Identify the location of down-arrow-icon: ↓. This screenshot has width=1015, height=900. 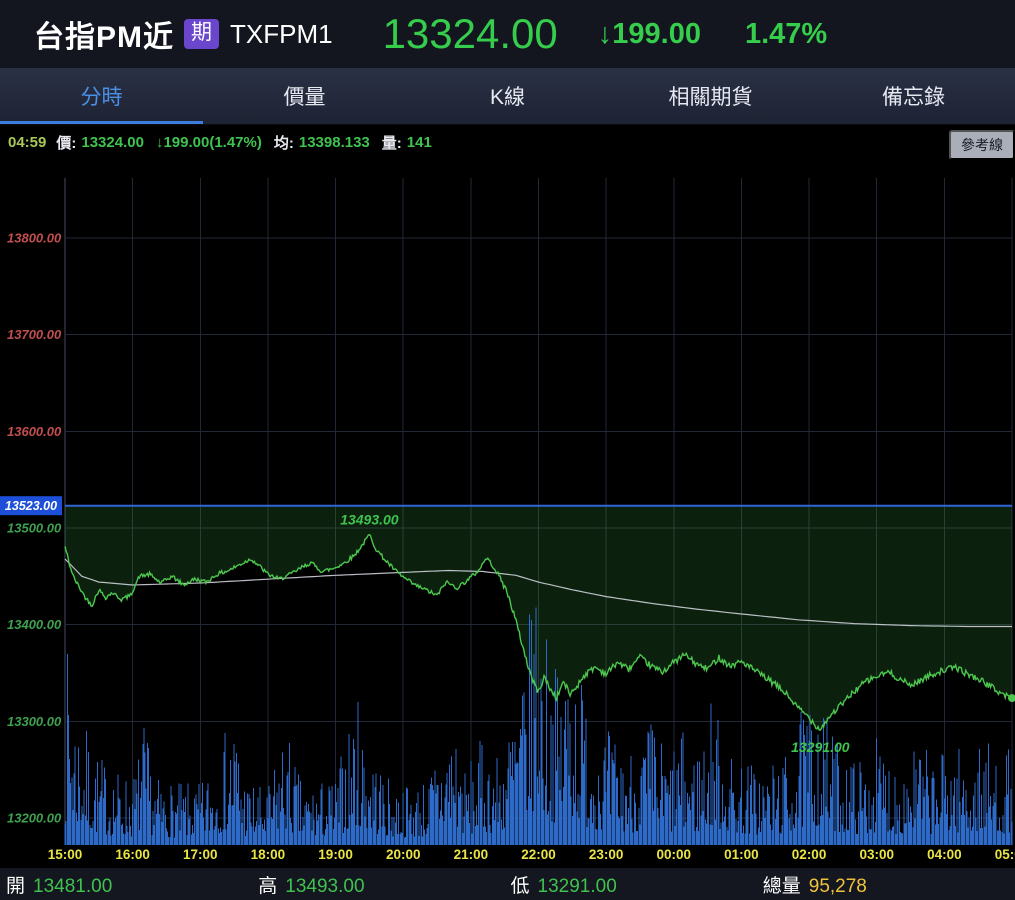
(605, 33).